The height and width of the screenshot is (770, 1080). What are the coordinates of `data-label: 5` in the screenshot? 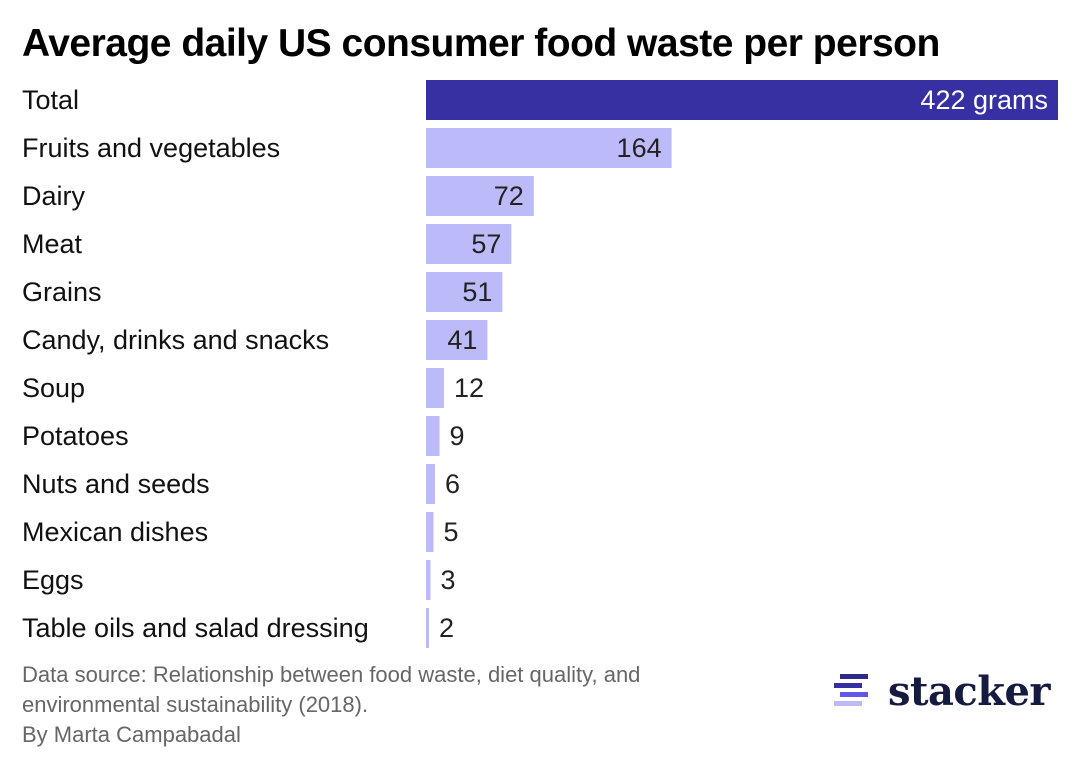 It's located at (450, 532).